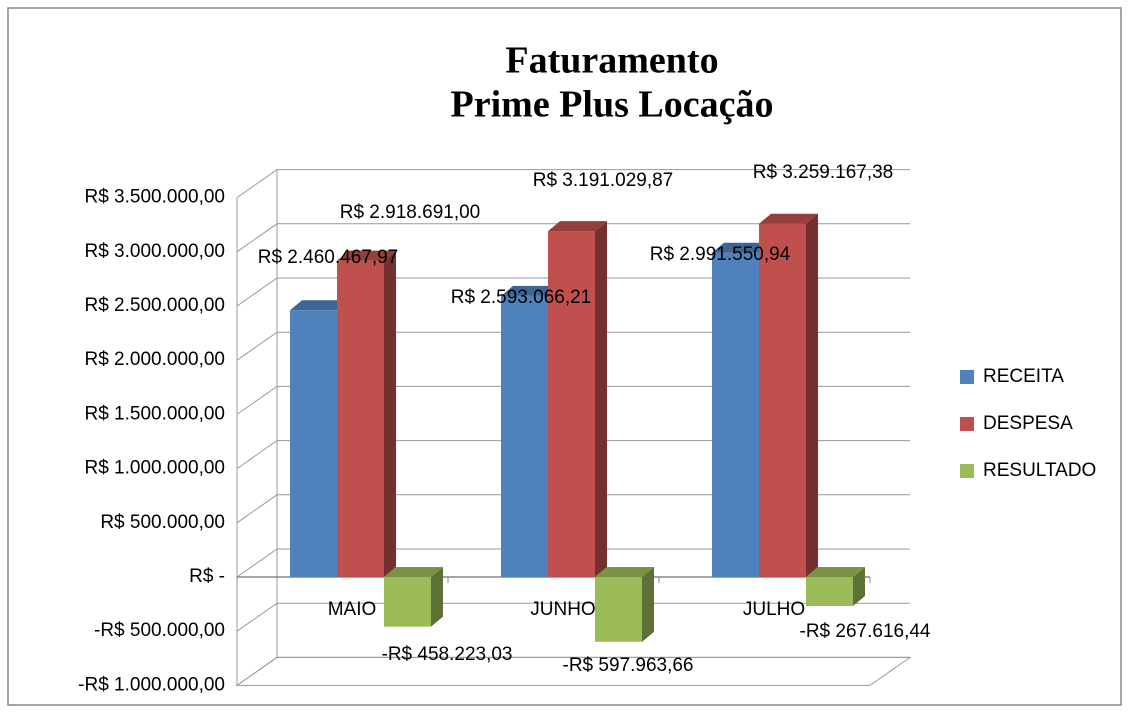 The image size is (1129, 718). What do you see at coordinates (154, 197) in the screenshot?
I see `y-tick-label: R$ 3.500.000,00` at bounding box center [154, 197].